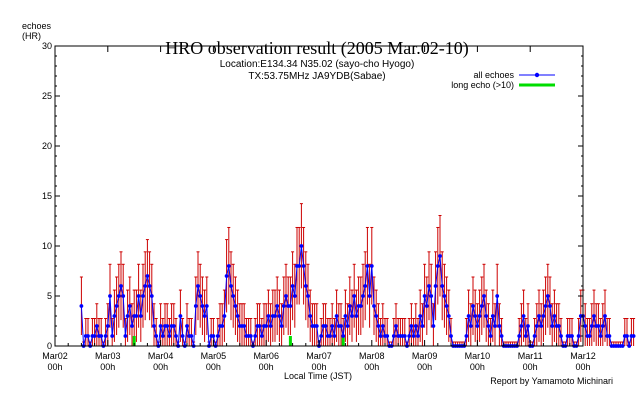 The image size is (640, 400). What do you see at coordinates (55, 356) in the screenshot?
I see `x-tick-label-date: Mar02` at bounding box center [55, 356].